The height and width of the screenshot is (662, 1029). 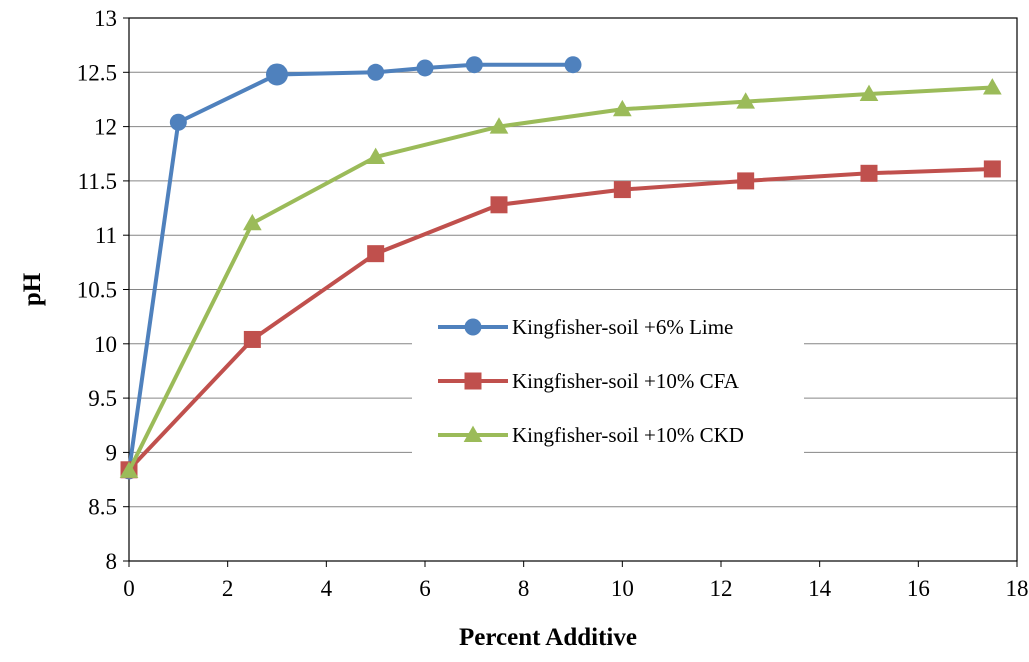 What do you see at coordinates (97, 290) in the screenshot?
I see `y-tick-label: 10.5` at bounding box center [97, 290].